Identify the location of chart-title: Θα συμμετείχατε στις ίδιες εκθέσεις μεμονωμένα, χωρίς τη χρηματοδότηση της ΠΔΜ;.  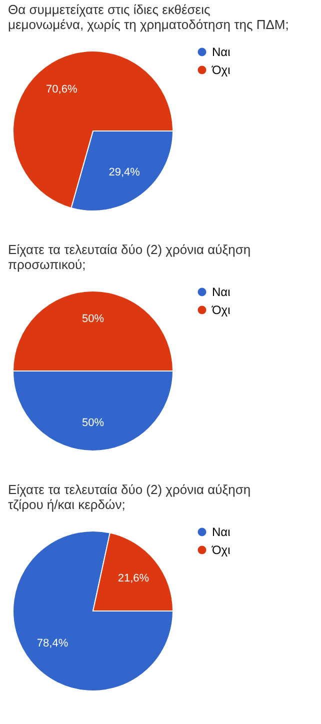
(148, 17).